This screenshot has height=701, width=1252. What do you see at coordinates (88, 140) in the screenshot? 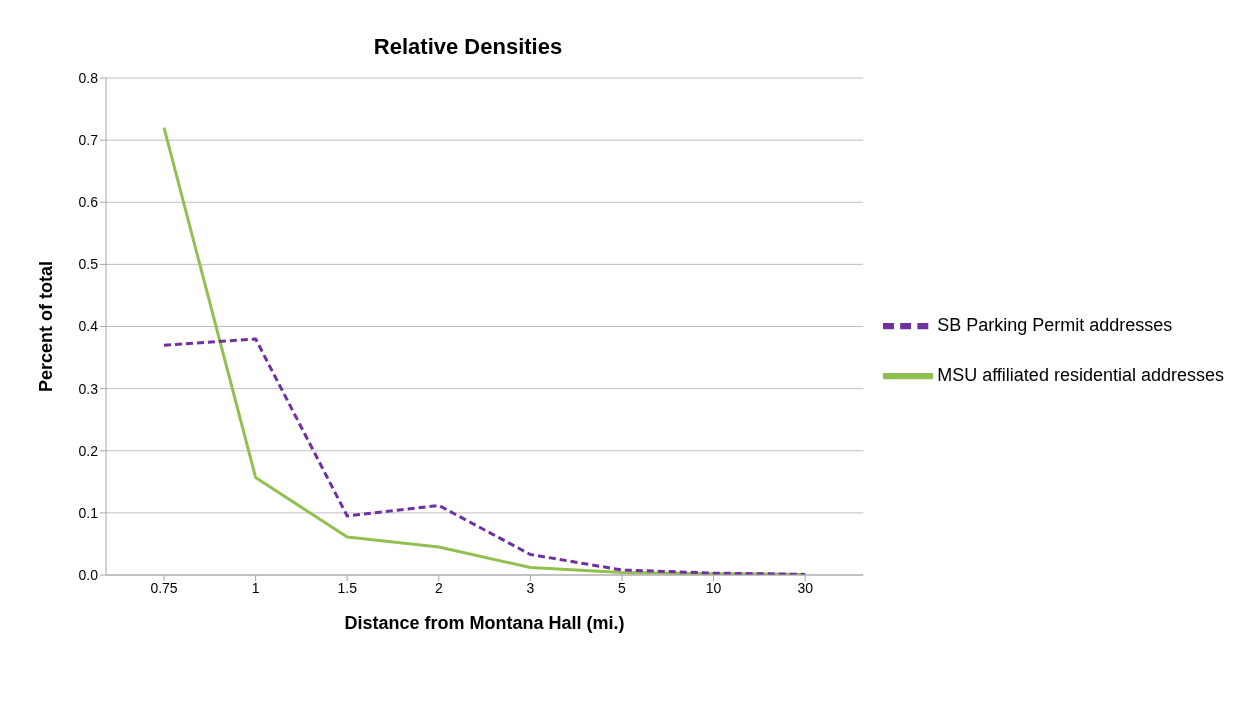
I see `y-tick-label: 0.7` at bounding box center [88, 140].